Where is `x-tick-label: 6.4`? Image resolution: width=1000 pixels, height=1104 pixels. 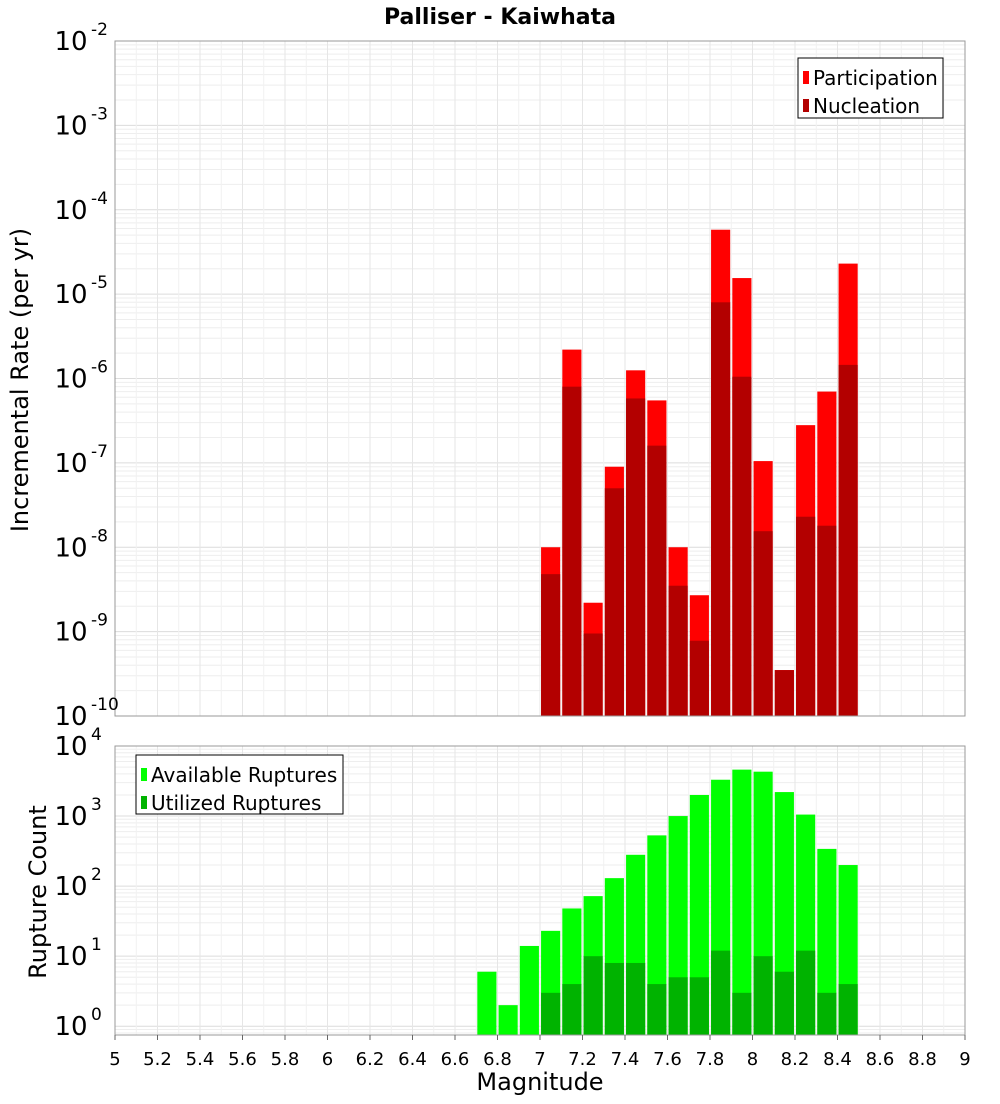
x-tick-label: 6.4 is located at coordinates (412, 1059).